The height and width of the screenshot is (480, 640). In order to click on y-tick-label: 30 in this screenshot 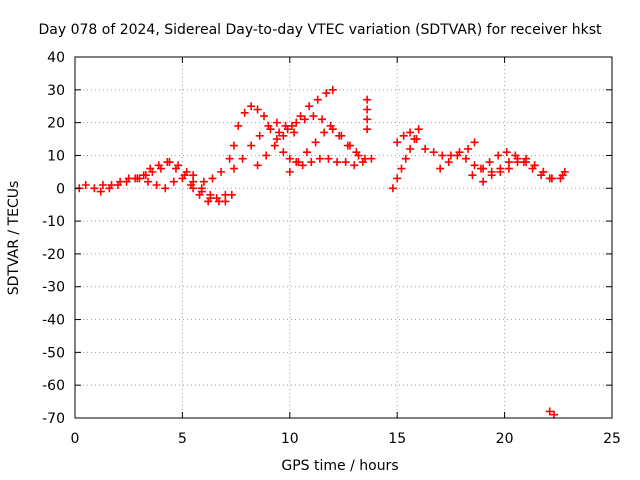, I will do `click(56, 91)`.